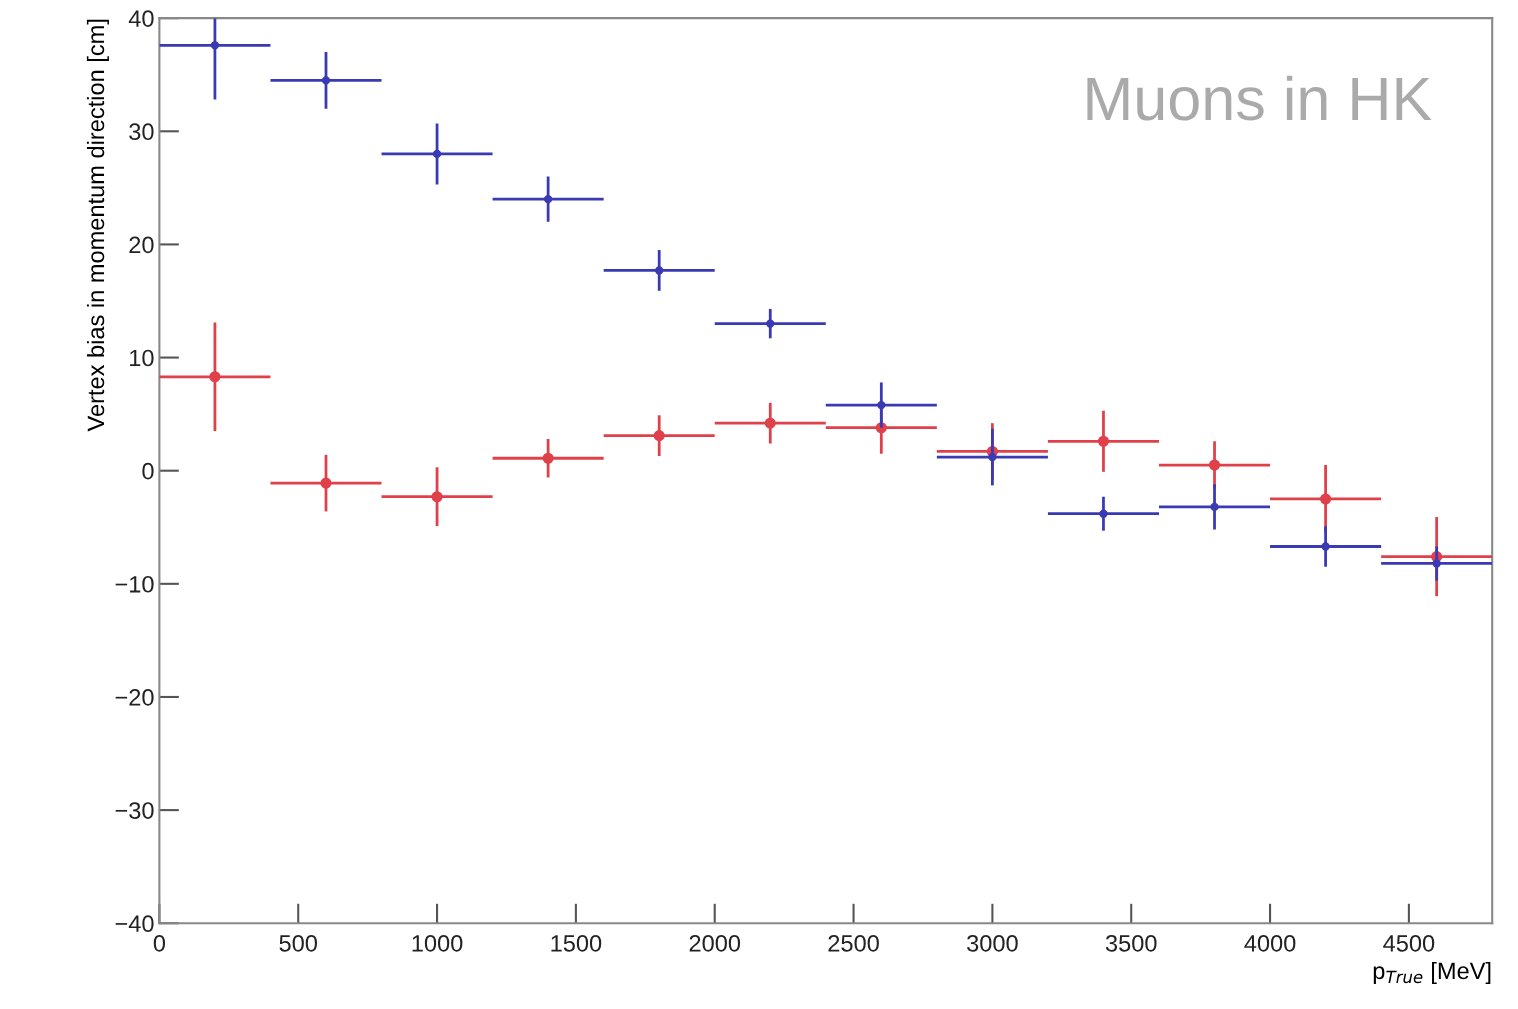 This screenshot has height=1009, width=1518. Describe the element at coordinates (141, 132) in the screenshot. I see `y-tick-label: 30` at that location.